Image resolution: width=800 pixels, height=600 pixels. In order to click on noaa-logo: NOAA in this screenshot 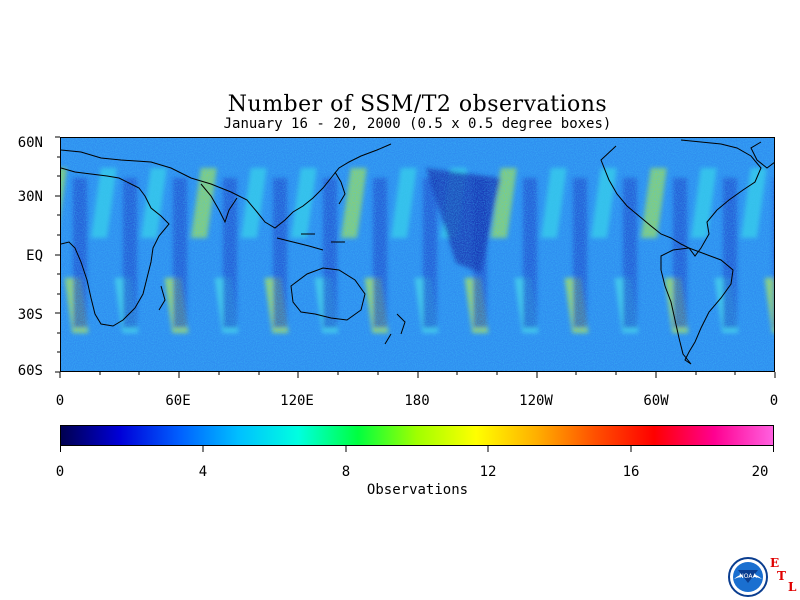, I will do `click(748, 577)`.